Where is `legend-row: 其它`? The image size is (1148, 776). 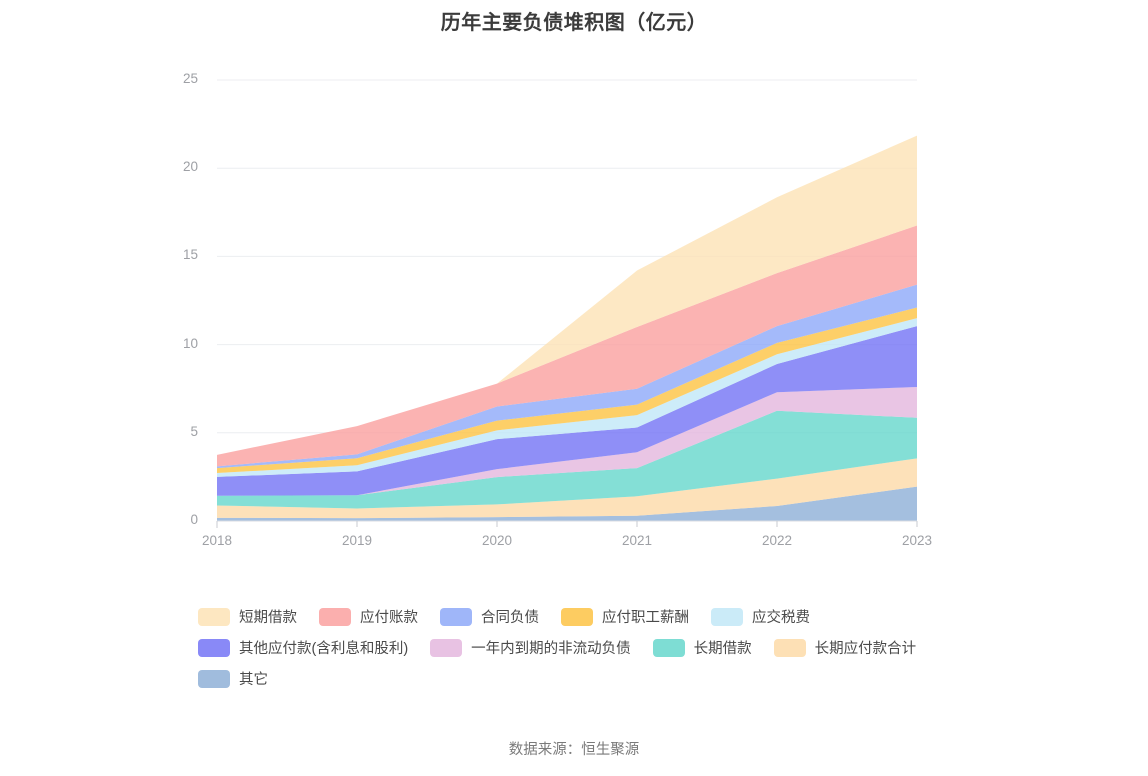
legend-row: 其它 is located at coordinates (598, 678).